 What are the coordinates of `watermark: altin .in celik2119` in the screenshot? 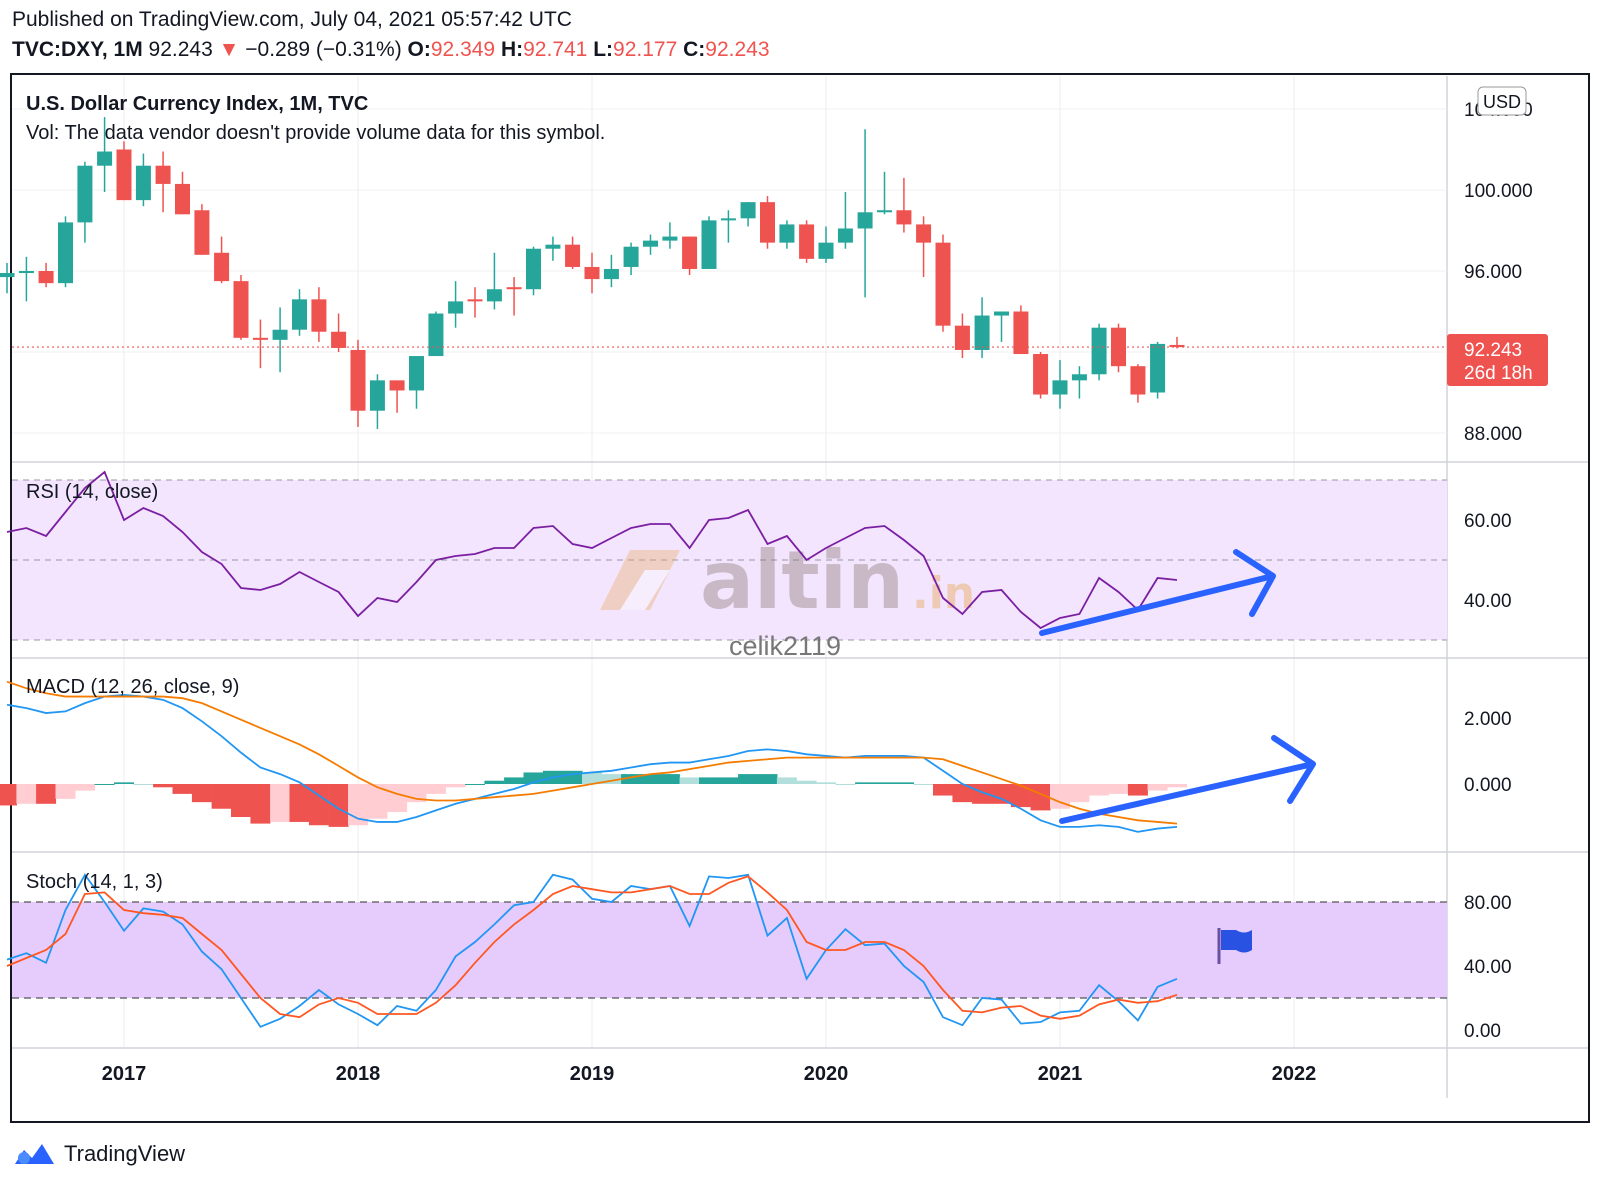 It's located at (787, 597).